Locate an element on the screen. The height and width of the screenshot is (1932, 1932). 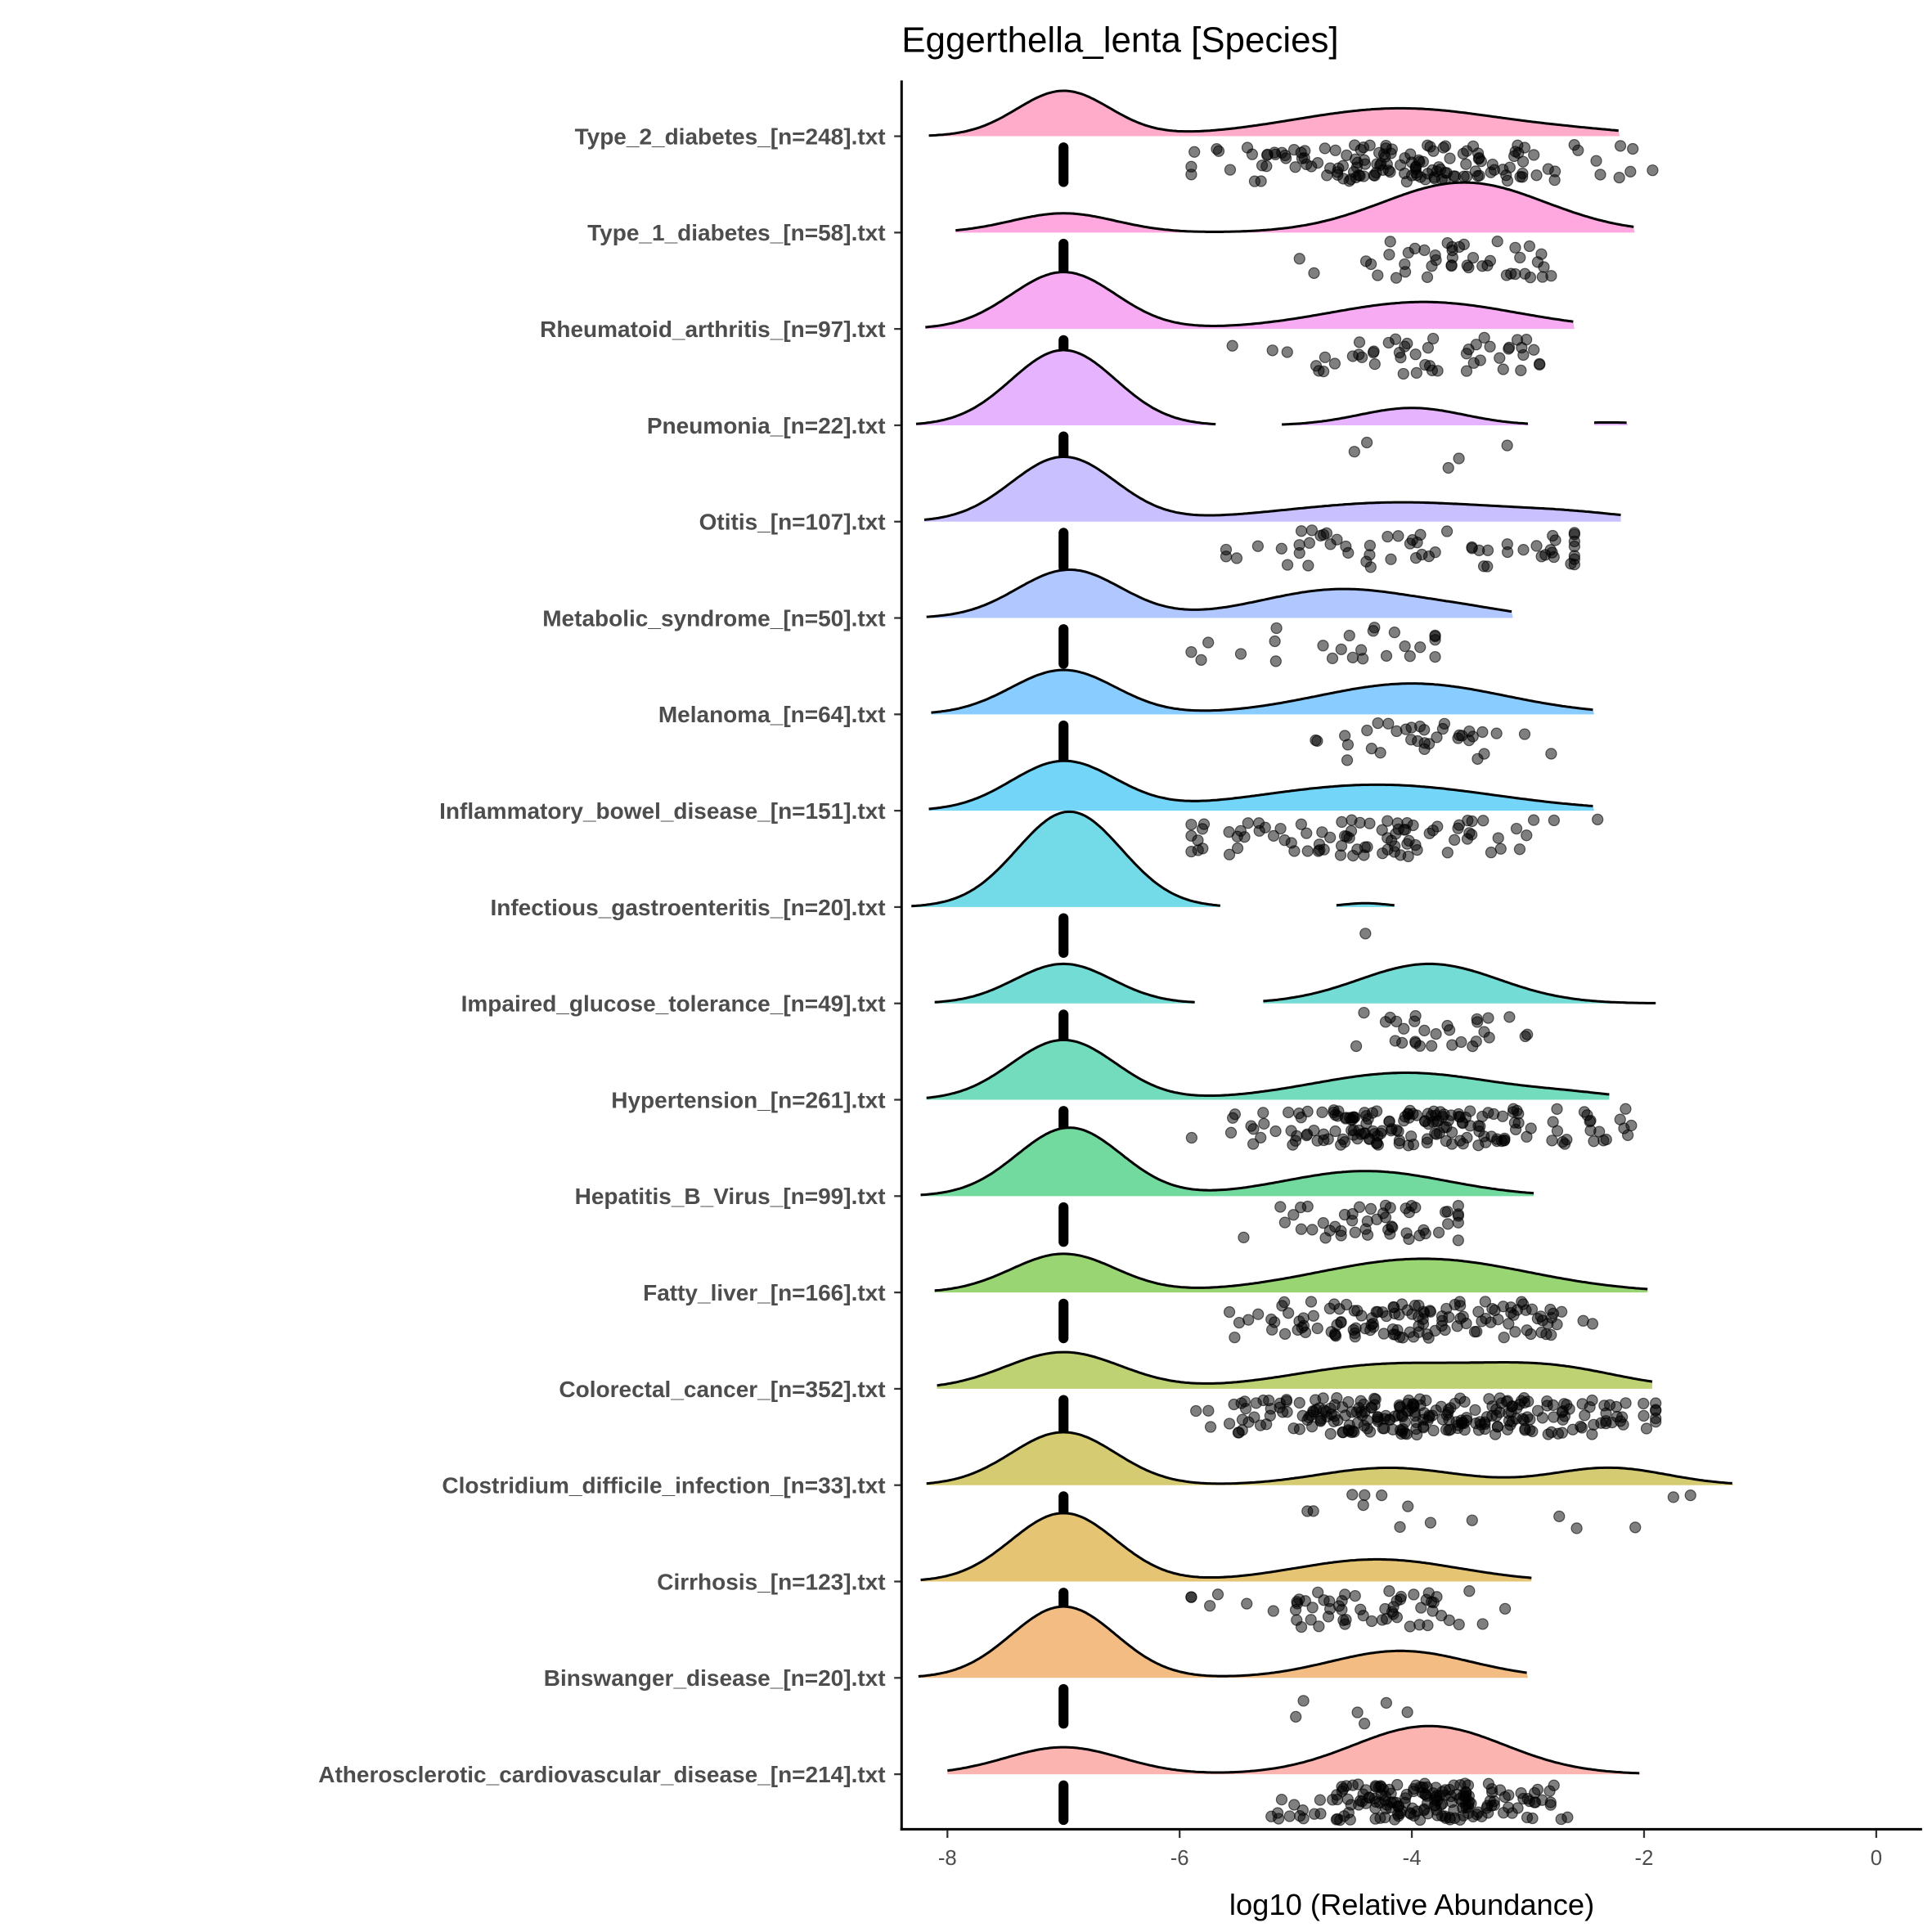
y-tick-label: Melanoma_[n=64].txt is located at coordinates (772, 715).